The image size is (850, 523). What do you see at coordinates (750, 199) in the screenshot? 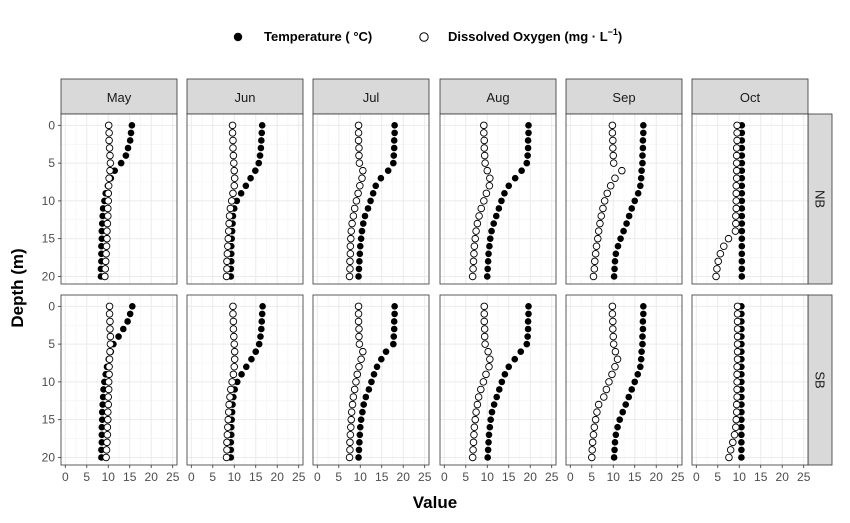
I see `panel-border-nb-oct` at bounding box center [750, 199].